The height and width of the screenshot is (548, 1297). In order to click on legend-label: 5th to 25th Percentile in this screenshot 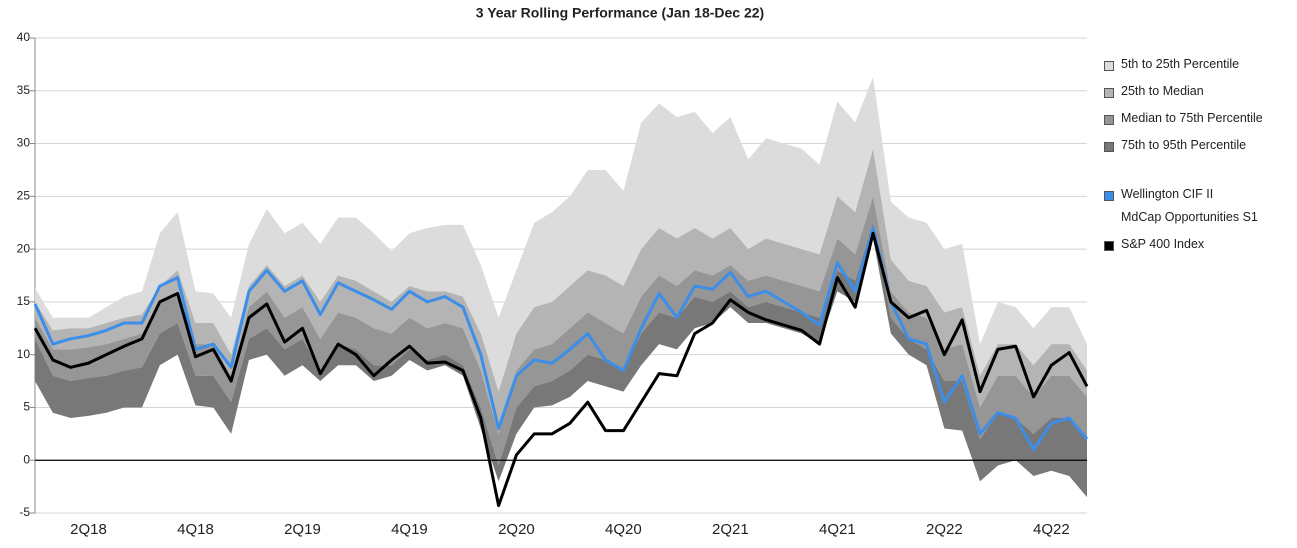, I will do `click(1180, 64)`.